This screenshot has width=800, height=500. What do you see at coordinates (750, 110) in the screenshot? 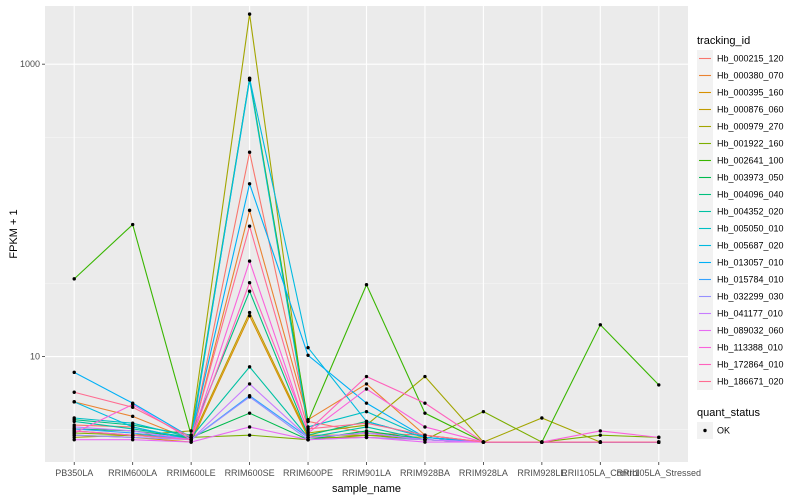
I see `legend-label: Hb_000876_060` at bounding box center [750, 110].